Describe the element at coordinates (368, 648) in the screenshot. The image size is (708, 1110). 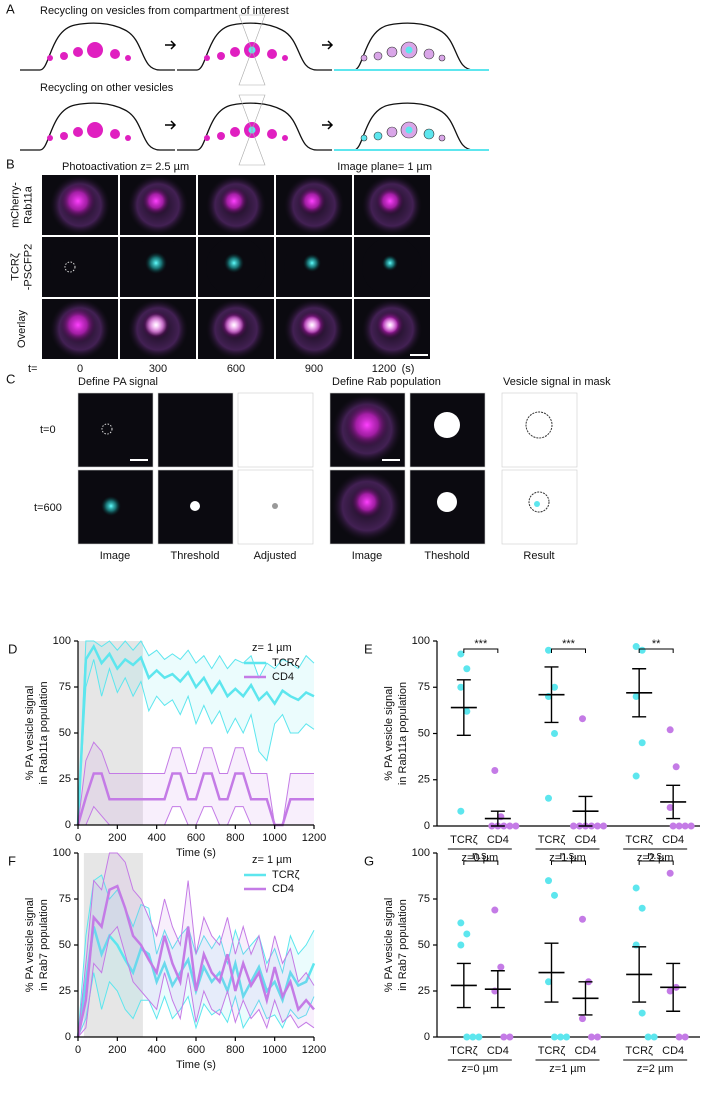
I see `panel-label: E` at that location.